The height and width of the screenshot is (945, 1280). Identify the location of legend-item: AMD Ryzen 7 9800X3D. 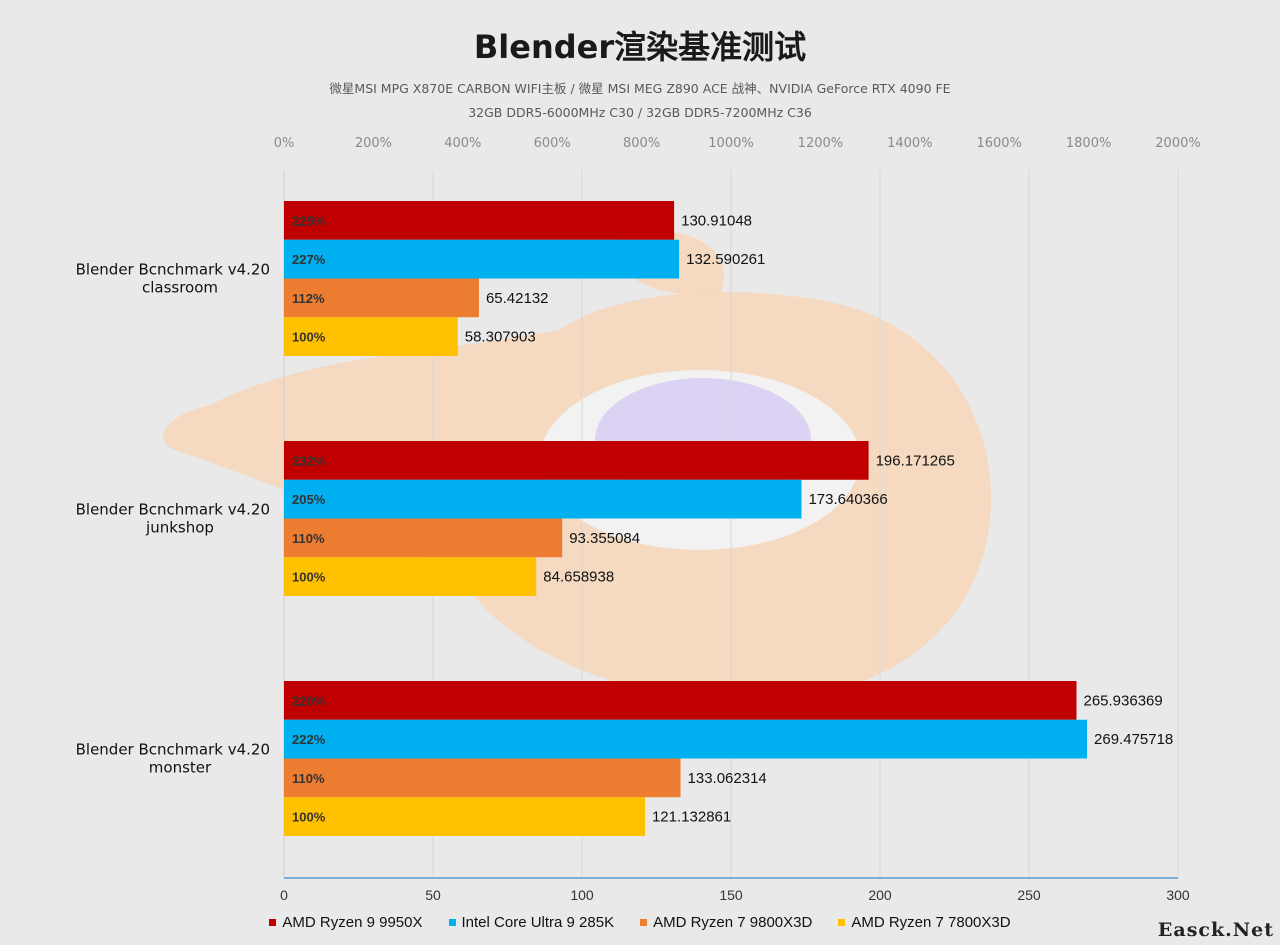
(726, 922).